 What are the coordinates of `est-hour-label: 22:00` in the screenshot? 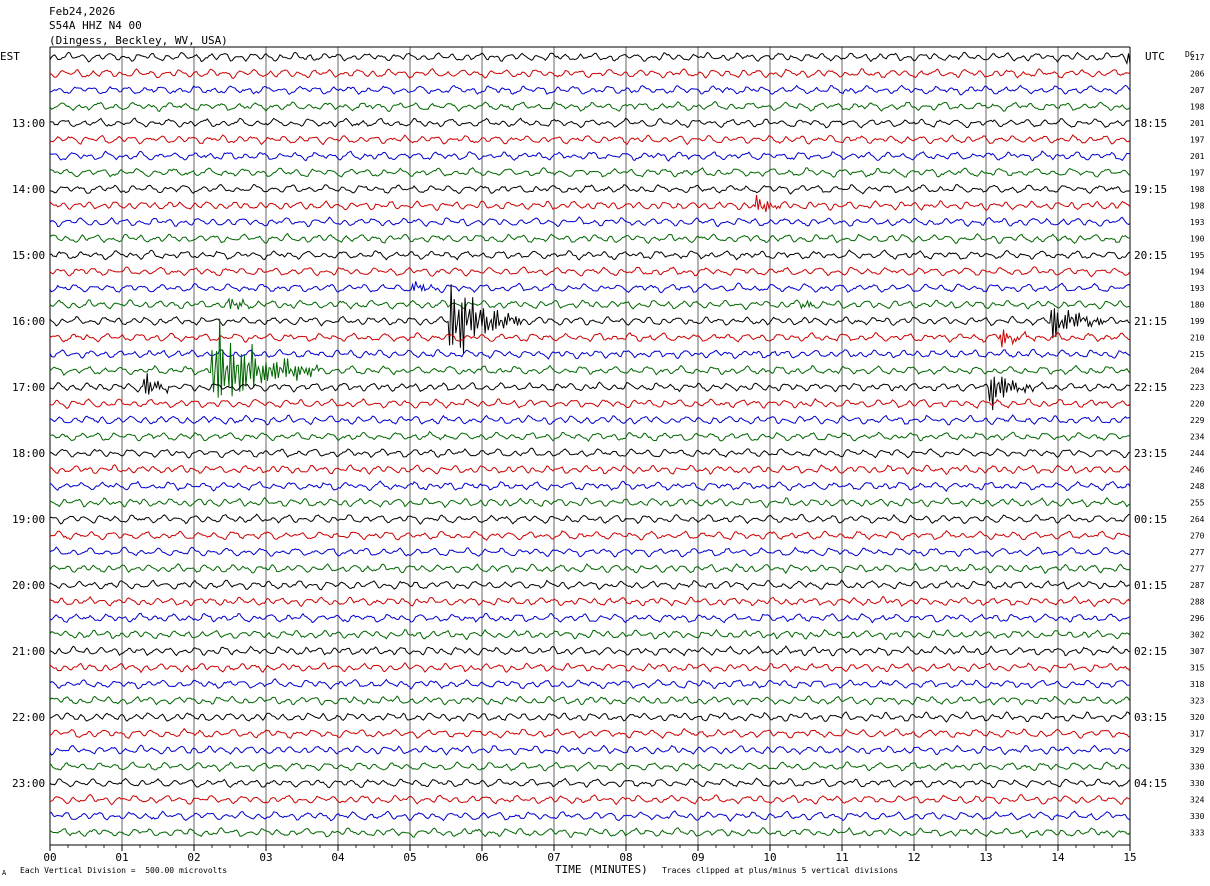 It's located at (28, 717).